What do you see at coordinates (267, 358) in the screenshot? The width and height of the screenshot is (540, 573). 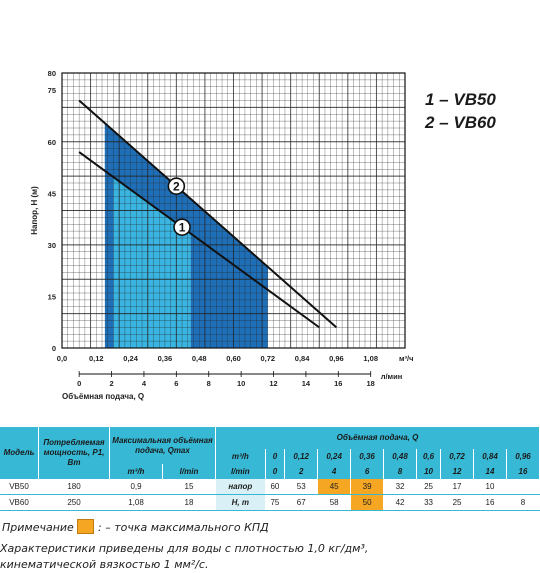 I see `x-tick-label-m3h: 0,72` at bounding box center [267, 358].